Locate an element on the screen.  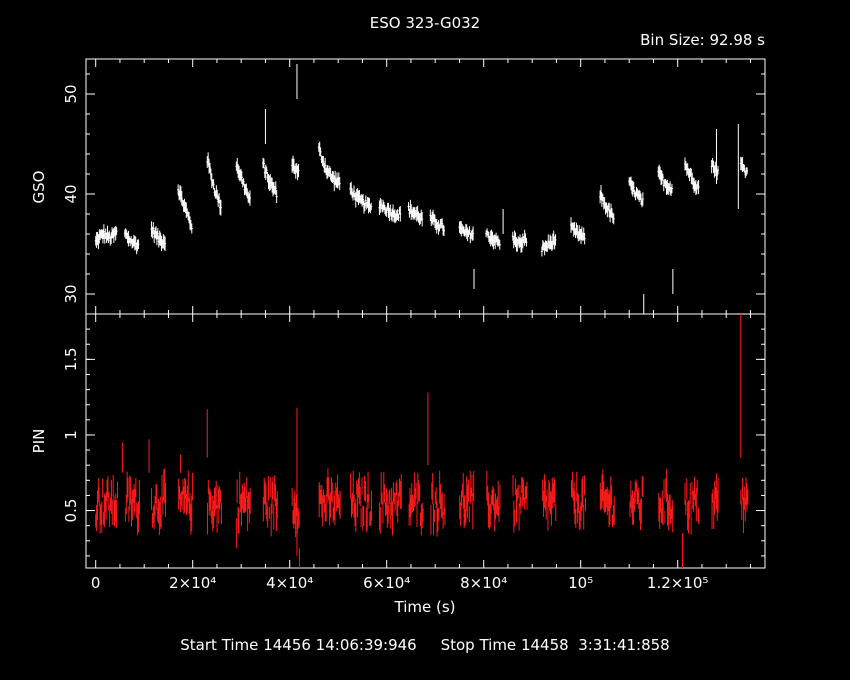
x-tick-label: 2×10⁴ is located at coordinates (192, 583).